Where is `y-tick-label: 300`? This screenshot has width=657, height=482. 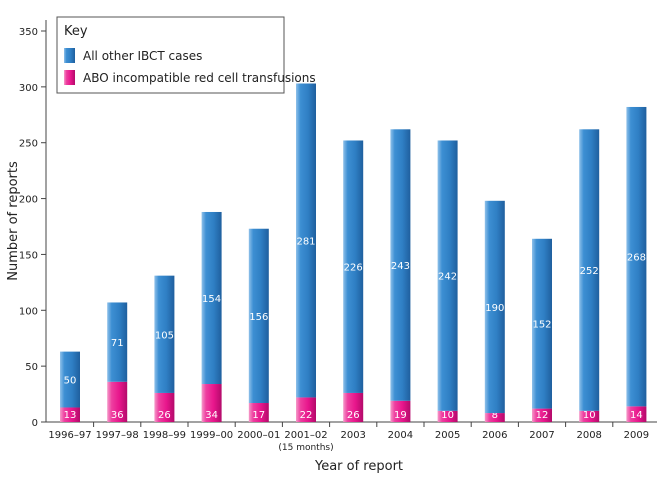
y-tick-label: 300 is located at coordinates (28, 88).